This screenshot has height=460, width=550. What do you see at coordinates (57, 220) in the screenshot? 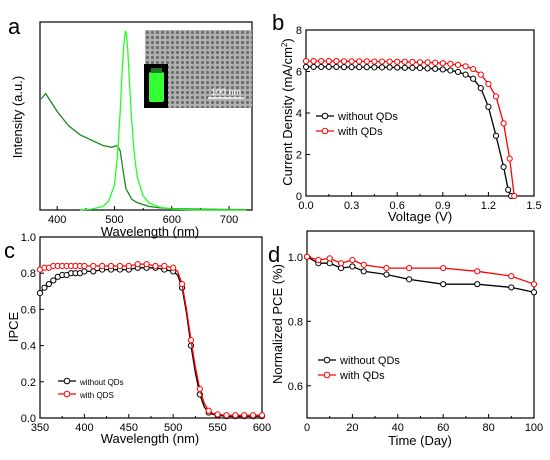
I see `x-tick-label: 400` at bounding box center [57, 220].